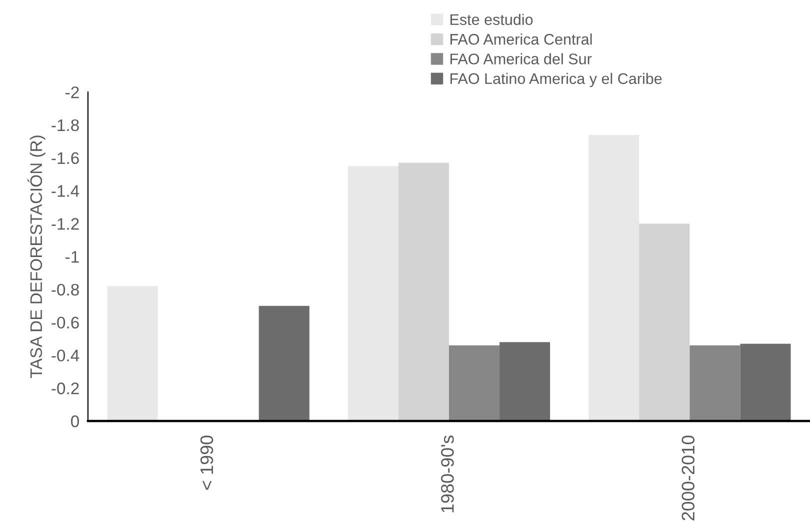  What do you see at coordinates (72, 92) in the screenshot?
I see `y-tick-label: -2` at bounding box center [72, 92].